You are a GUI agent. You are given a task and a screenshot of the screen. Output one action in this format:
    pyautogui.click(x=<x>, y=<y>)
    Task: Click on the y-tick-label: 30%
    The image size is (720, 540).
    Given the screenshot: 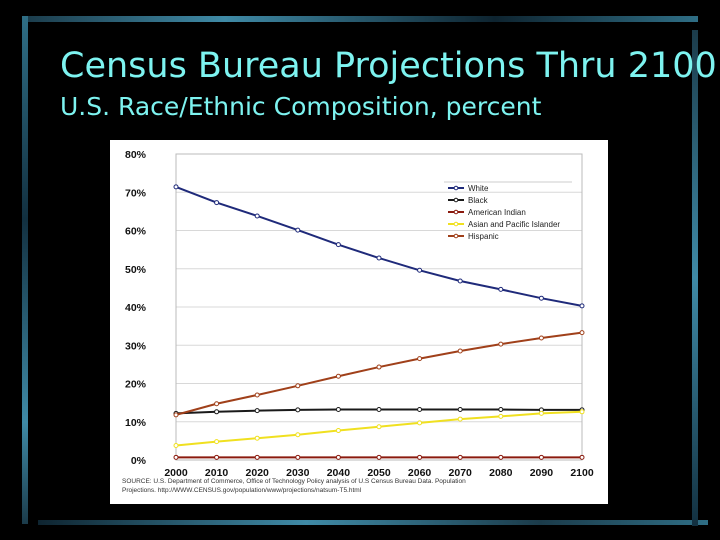 What is the action you would take?
    pyautogui.click(x=136, y=346)
    